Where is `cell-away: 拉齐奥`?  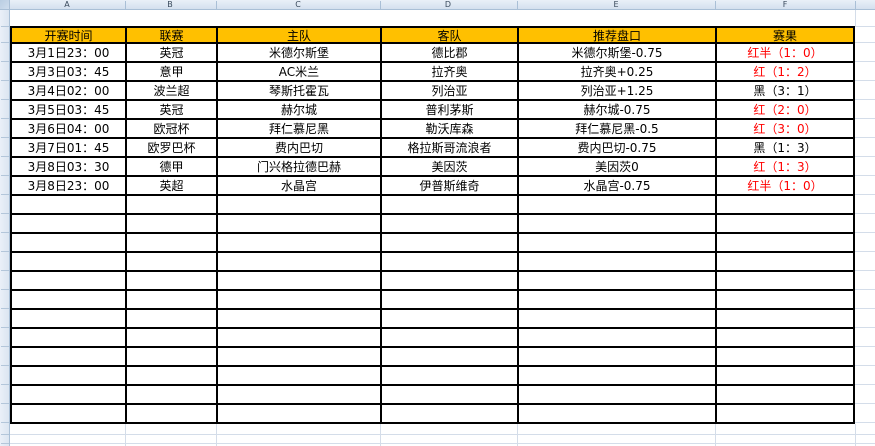 cell-away: 拉齐奥 is located at coordinates (449, 71).